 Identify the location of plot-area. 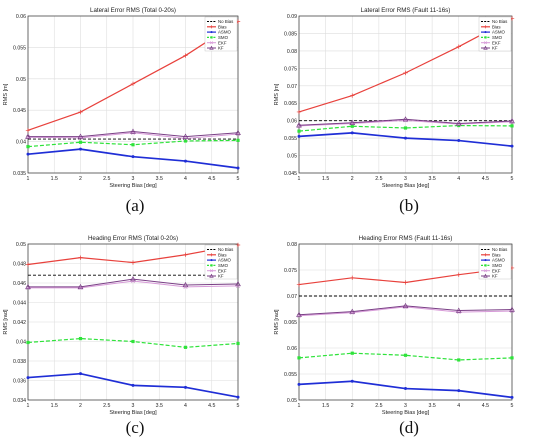
(133, 94).